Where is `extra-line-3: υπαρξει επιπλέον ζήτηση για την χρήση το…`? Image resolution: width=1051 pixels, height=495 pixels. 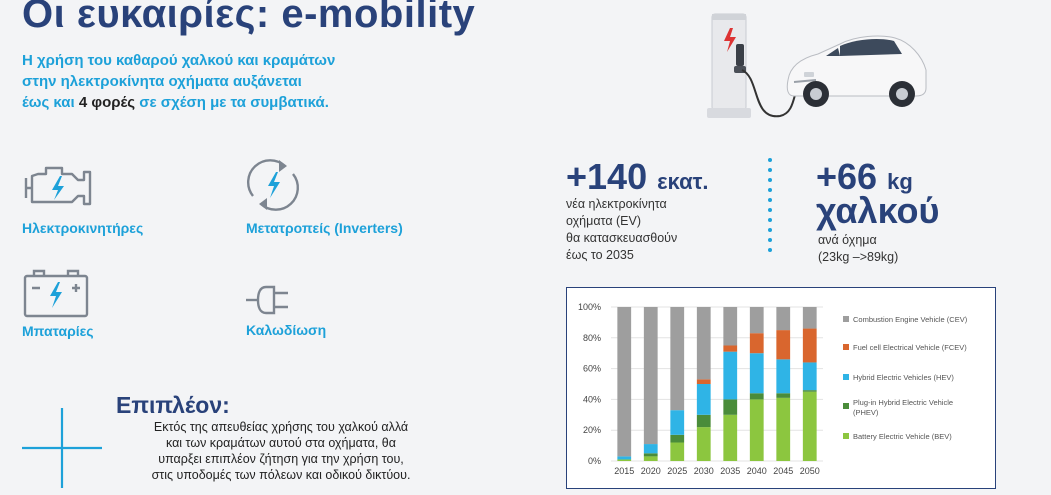
extra-line-3: υπαρξει επιπλέον ζήτηση για την χρήση το… is located at coordinates (281, 459).